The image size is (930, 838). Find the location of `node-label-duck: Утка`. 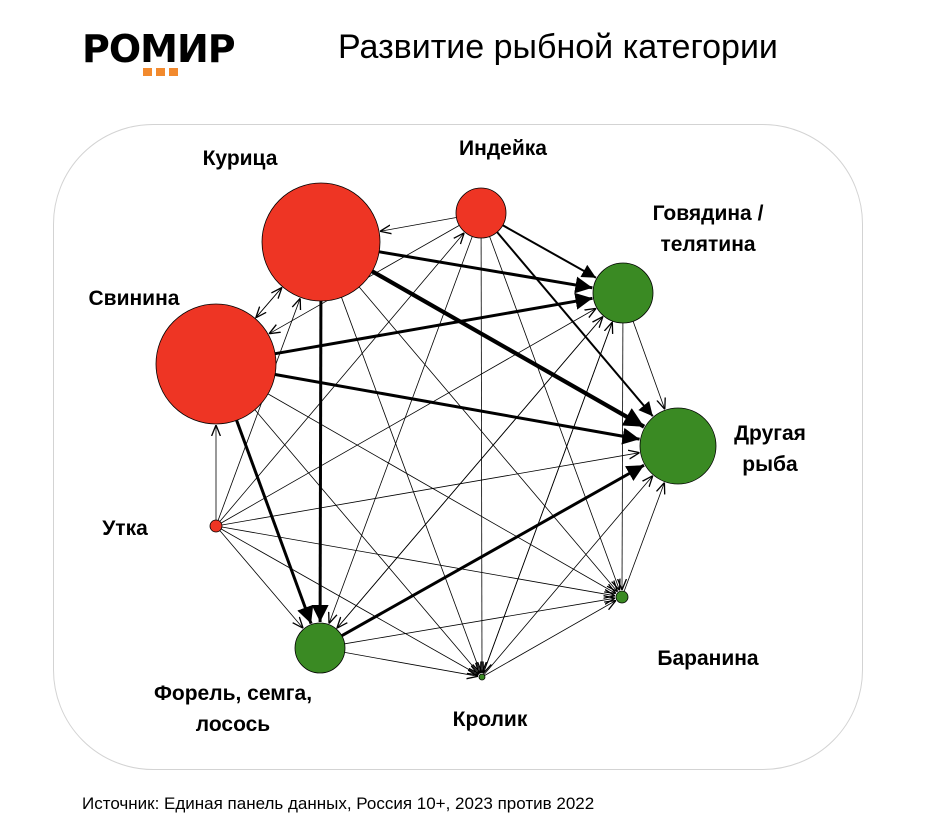

node-label-duck: Утка is located at coordinates (125, 528).